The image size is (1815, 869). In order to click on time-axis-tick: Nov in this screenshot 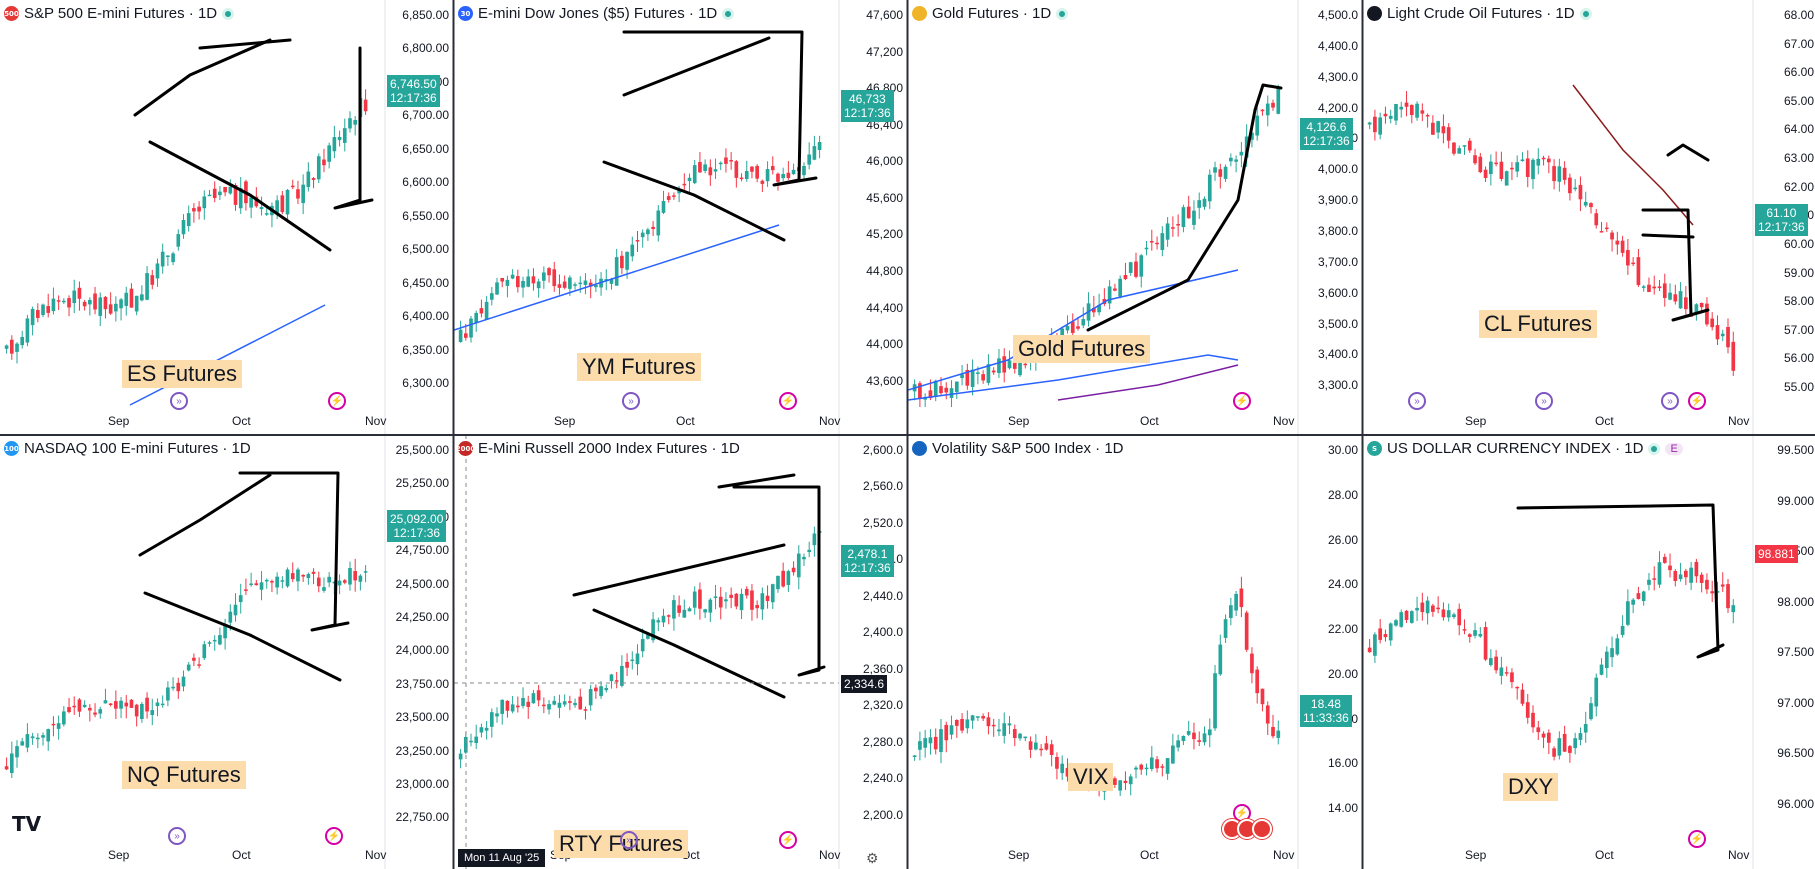, I will do `click(1739, 855)`.